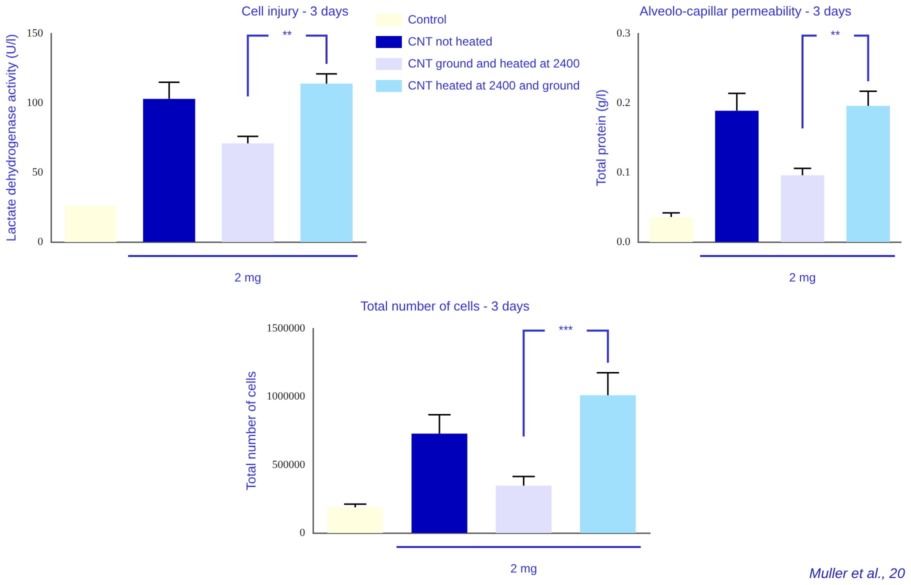  I want to click on legend-label: CNT heated at 2400 and ground, so click(494, 85).